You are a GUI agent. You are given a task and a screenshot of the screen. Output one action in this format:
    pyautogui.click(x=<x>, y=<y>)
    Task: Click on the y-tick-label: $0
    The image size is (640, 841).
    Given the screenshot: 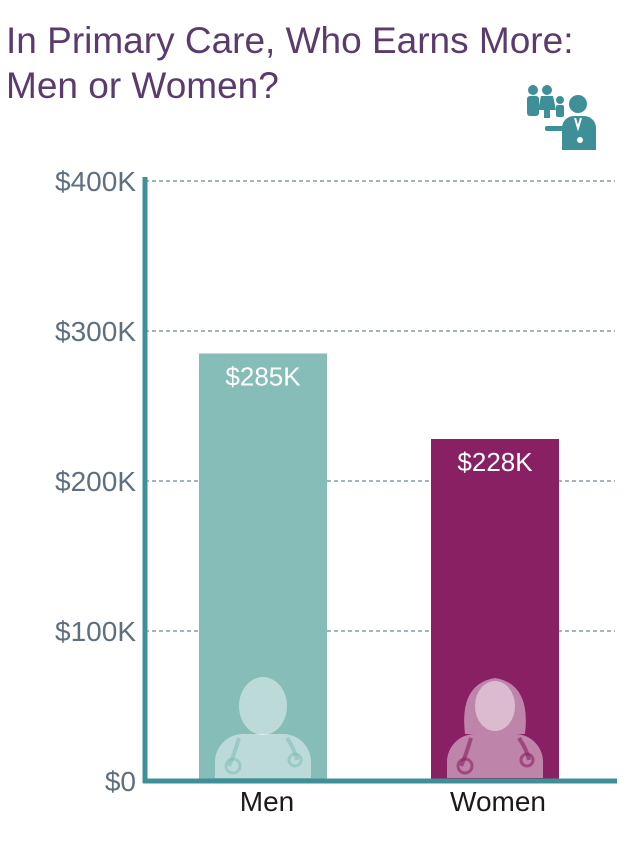 What is the action you would take?
    pyautogui.click(x=120, y=781)
    